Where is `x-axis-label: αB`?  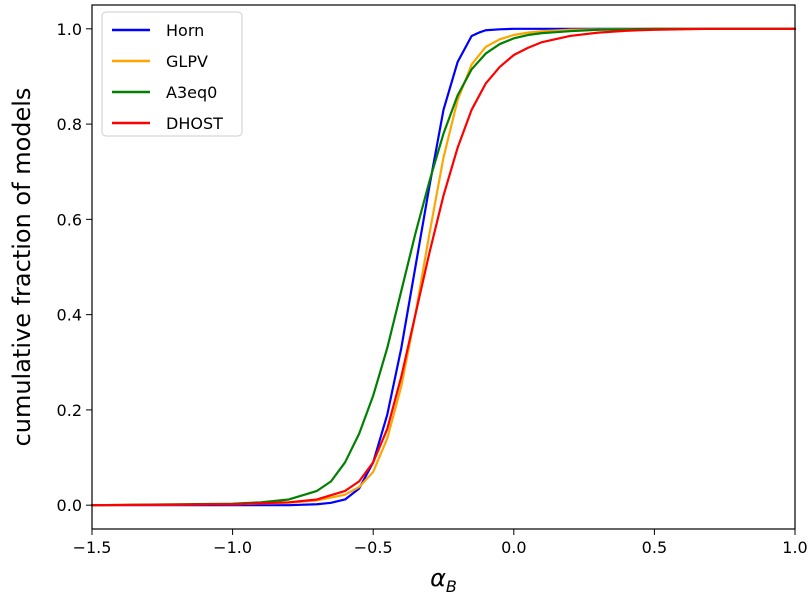
x-axis-label: αB is located at coordinates (443, 580).